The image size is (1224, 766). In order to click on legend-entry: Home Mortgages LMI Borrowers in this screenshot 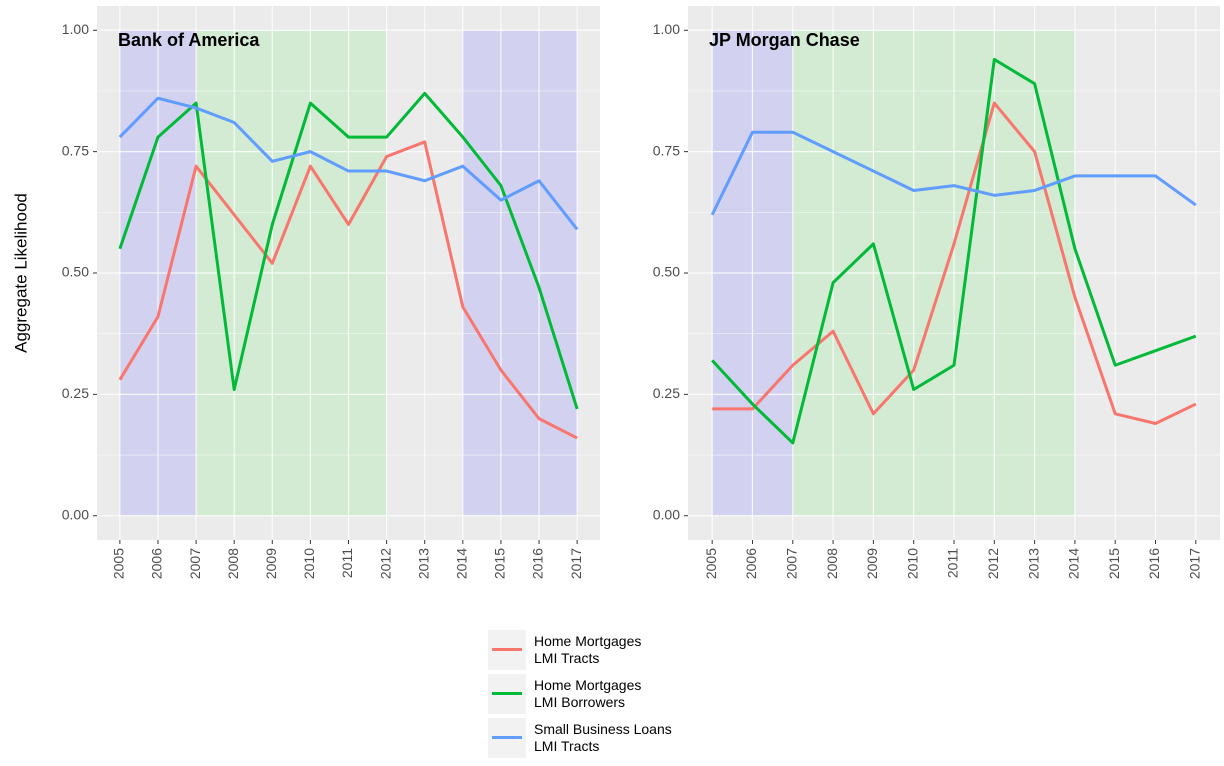, I will do `click(580, 694)`.